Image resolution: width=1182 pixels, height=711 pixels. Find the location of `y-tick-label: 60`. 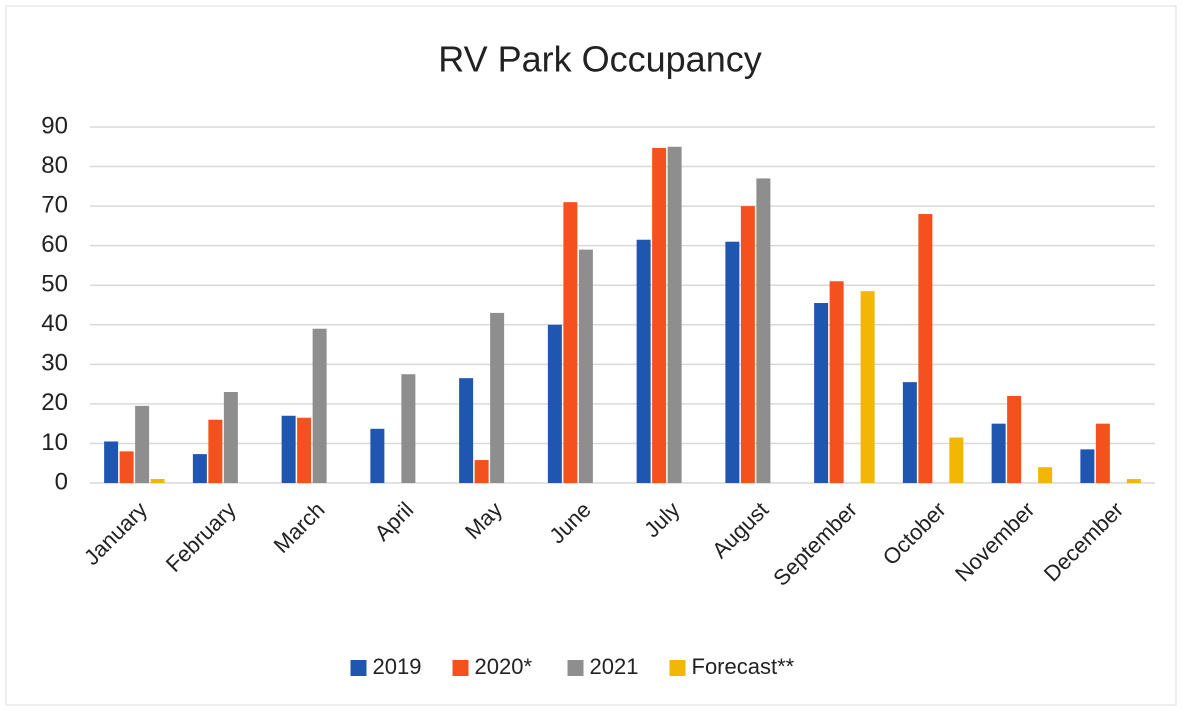

y-tick-label: 60 is located at coordinates (54, 244).